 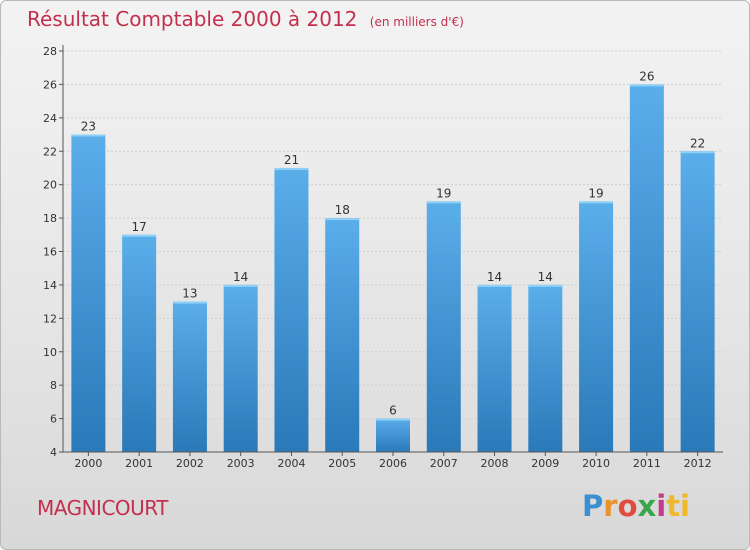 What do you see at coordinates (416, 22) in the screenshot?
I see `chart-subtitle: (en milliers d'€)` at bounding box center [416, 22].